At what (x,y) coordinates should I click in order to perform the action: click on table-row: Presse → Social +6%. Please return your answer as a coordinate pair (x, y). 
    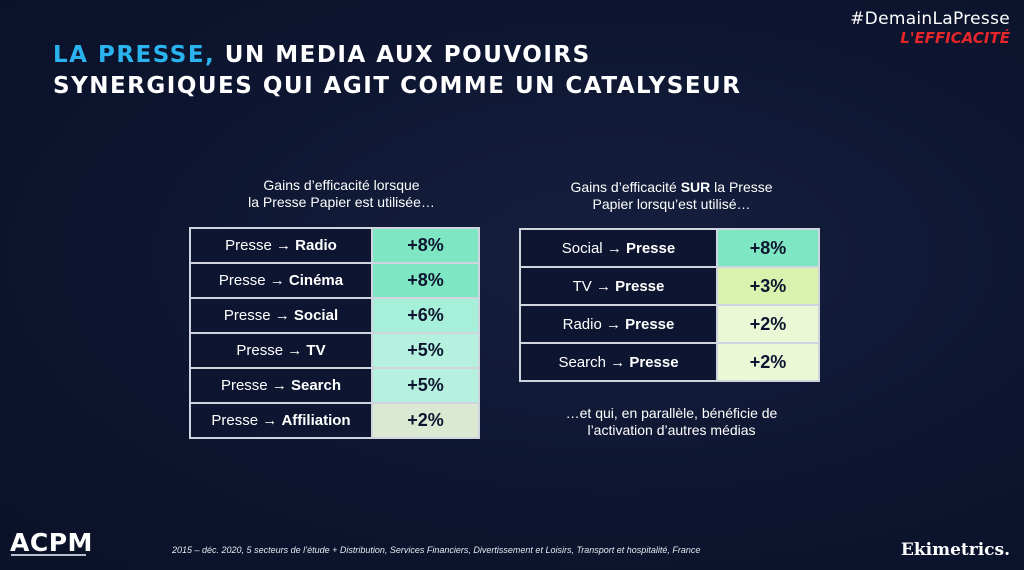
    Looking at the image, I should click on (334, 315).